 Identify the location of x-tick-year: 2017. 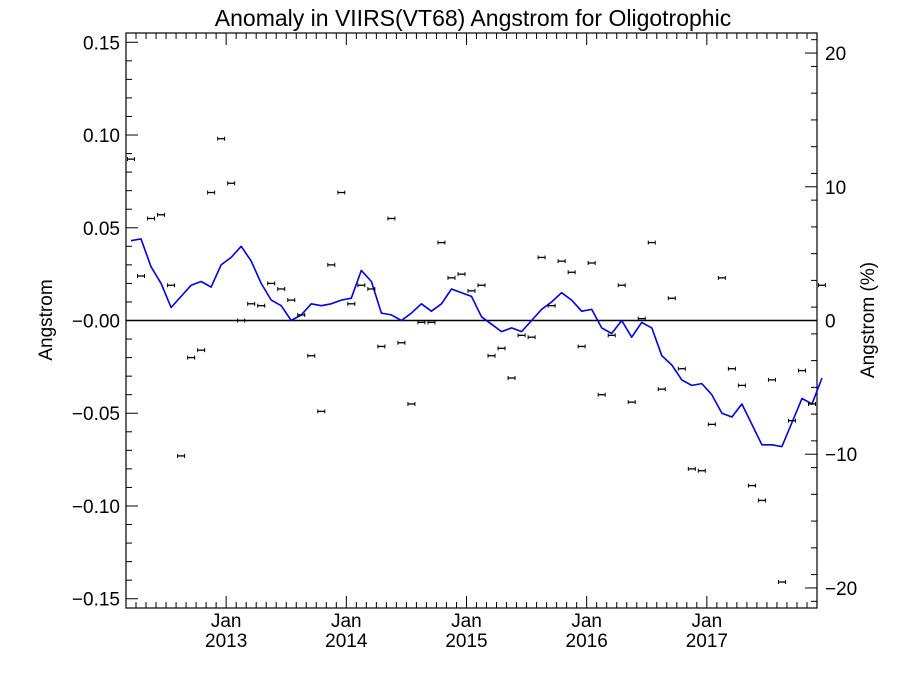
(707, 641).